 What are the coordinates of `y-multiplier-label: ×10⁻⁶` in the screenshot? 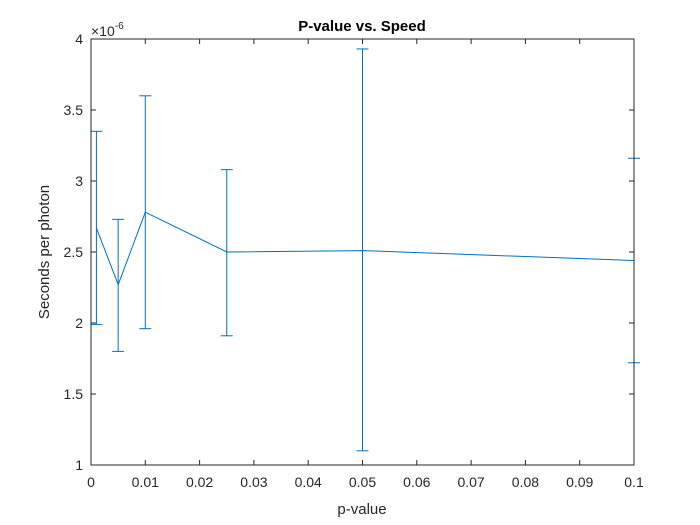 It's located at (107, 30).